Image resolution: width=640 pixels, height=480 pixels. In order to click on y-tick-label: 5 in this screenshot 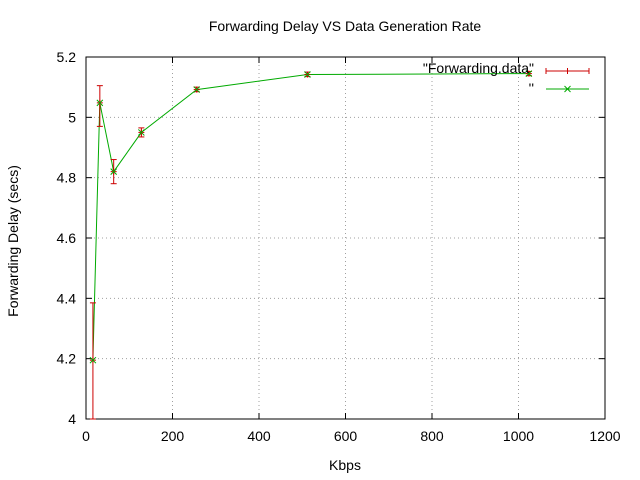, I will do `click(72, 117)`.